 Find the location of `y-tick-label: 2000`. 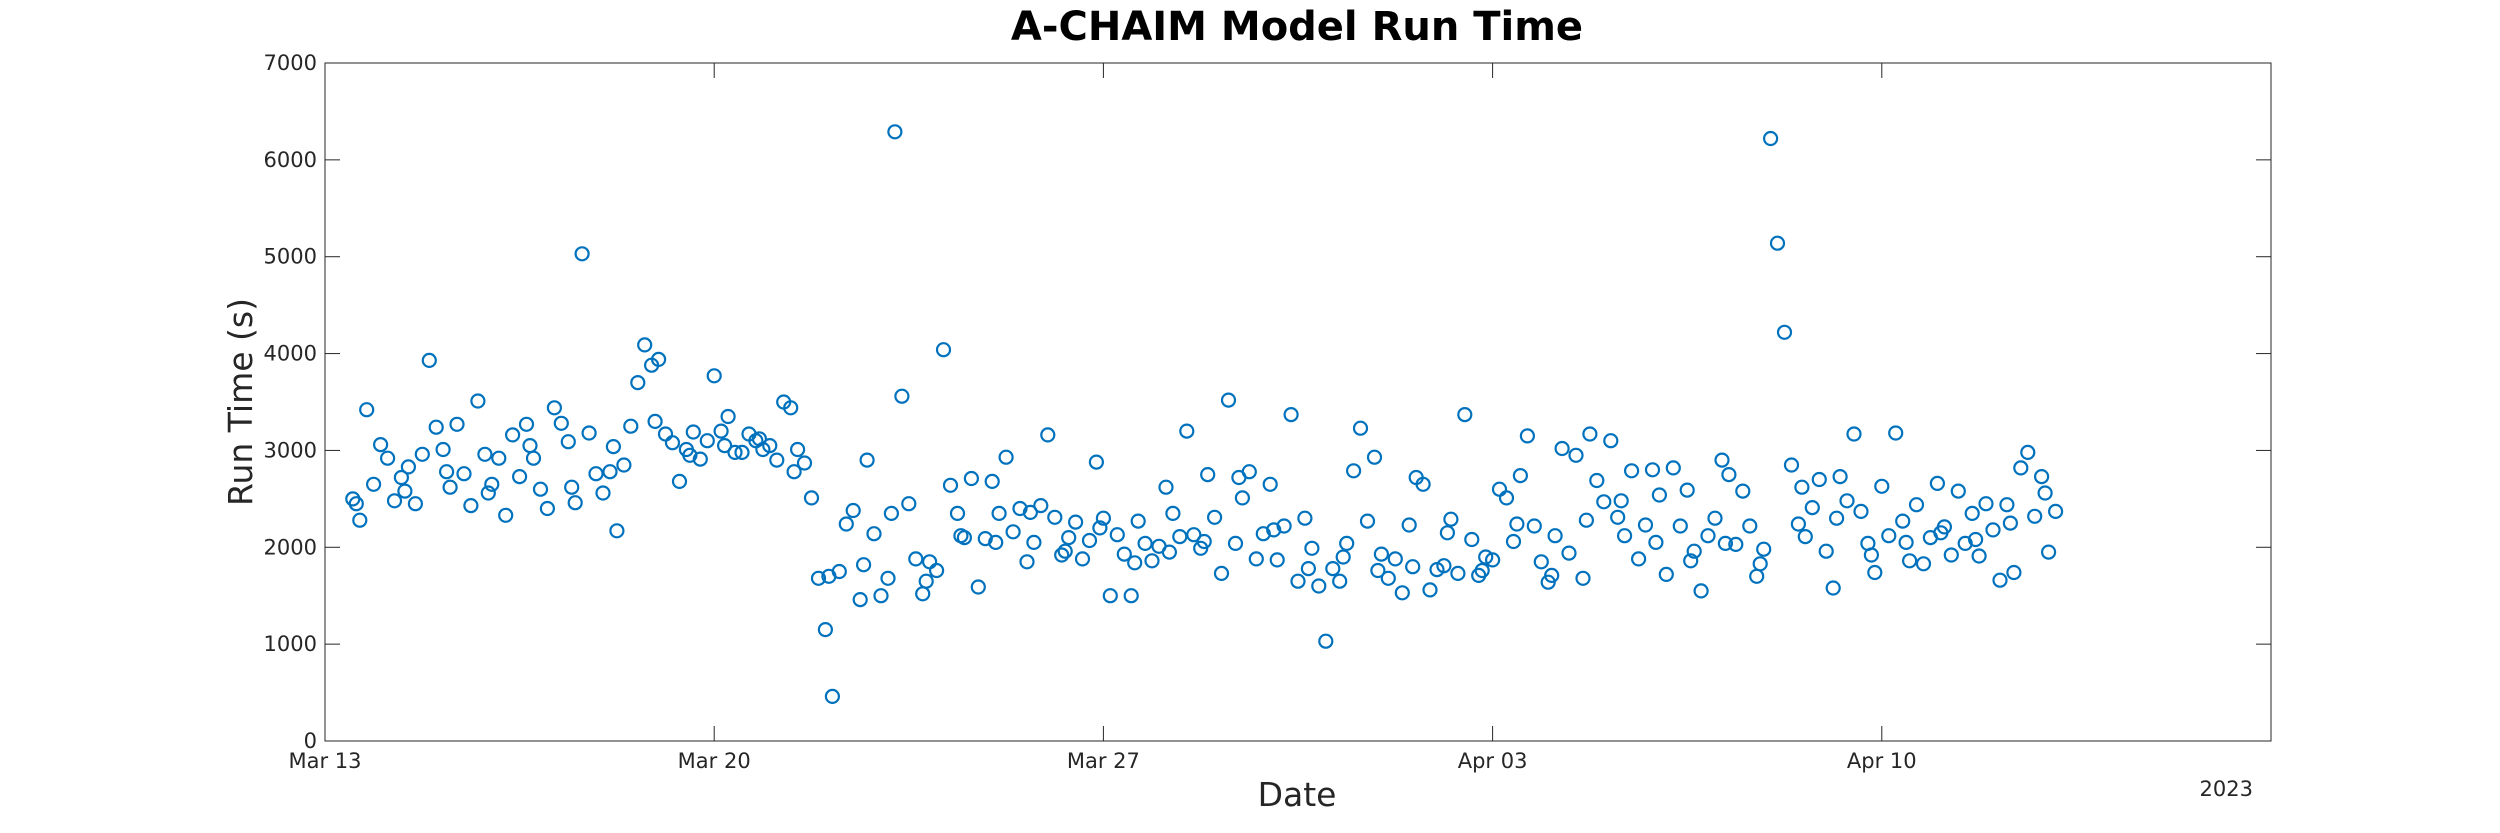

y-tick-label: 2000 is located at coordinates (290, 547).